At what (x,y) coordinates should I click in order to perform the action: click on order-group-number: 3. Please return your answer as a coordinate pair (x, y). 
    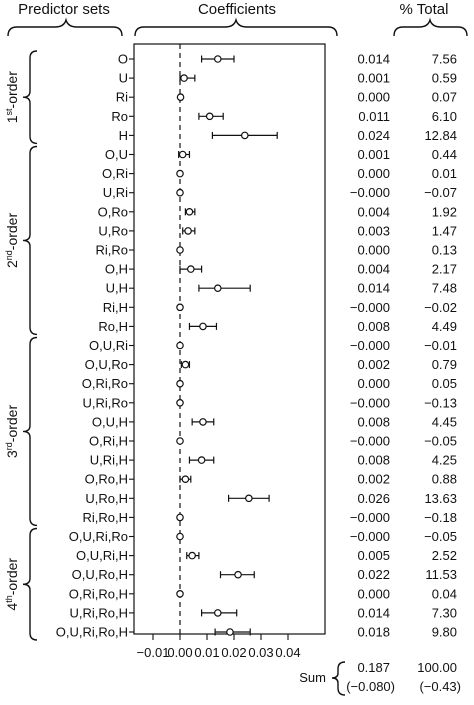
    Looking at the image, I should click on (12, 454).